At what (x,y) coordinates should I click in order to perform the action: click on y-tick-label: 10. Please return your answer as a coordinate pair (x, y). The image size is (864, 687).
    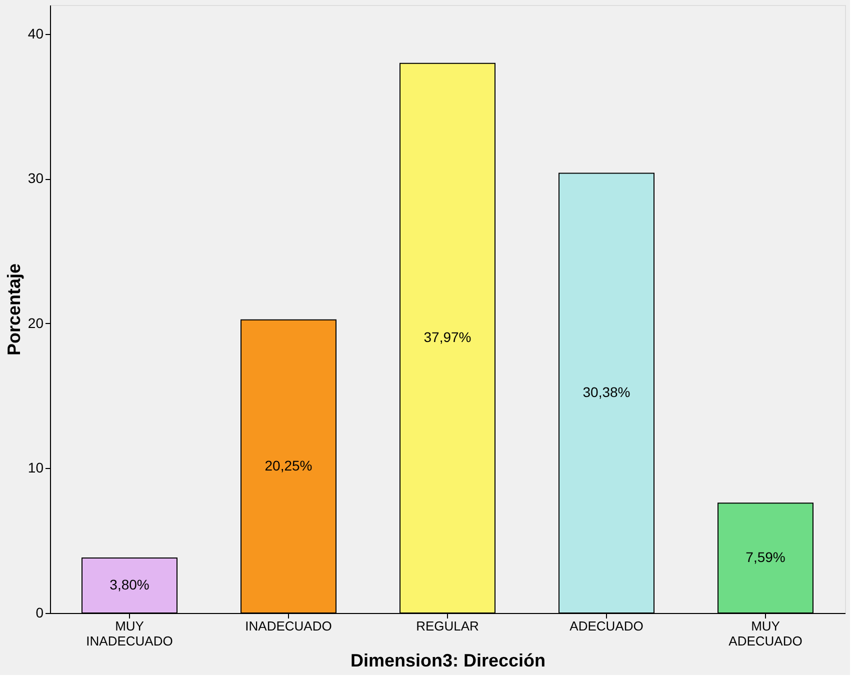
    Looking at the image, I should click on (36, 468).